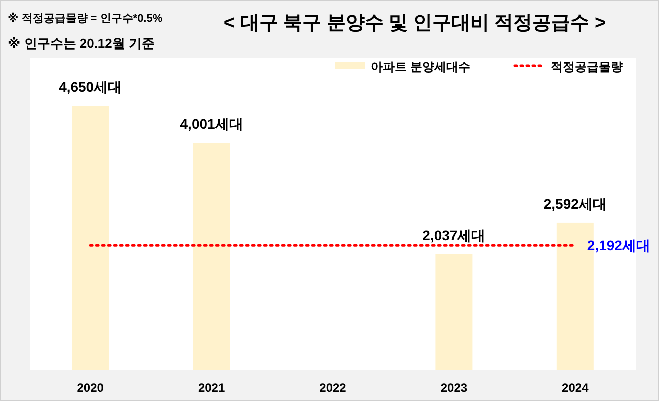 The width and height of the screenshot is (659, 401). I want to click on x-tick-label: 2021, so click(212, 388).